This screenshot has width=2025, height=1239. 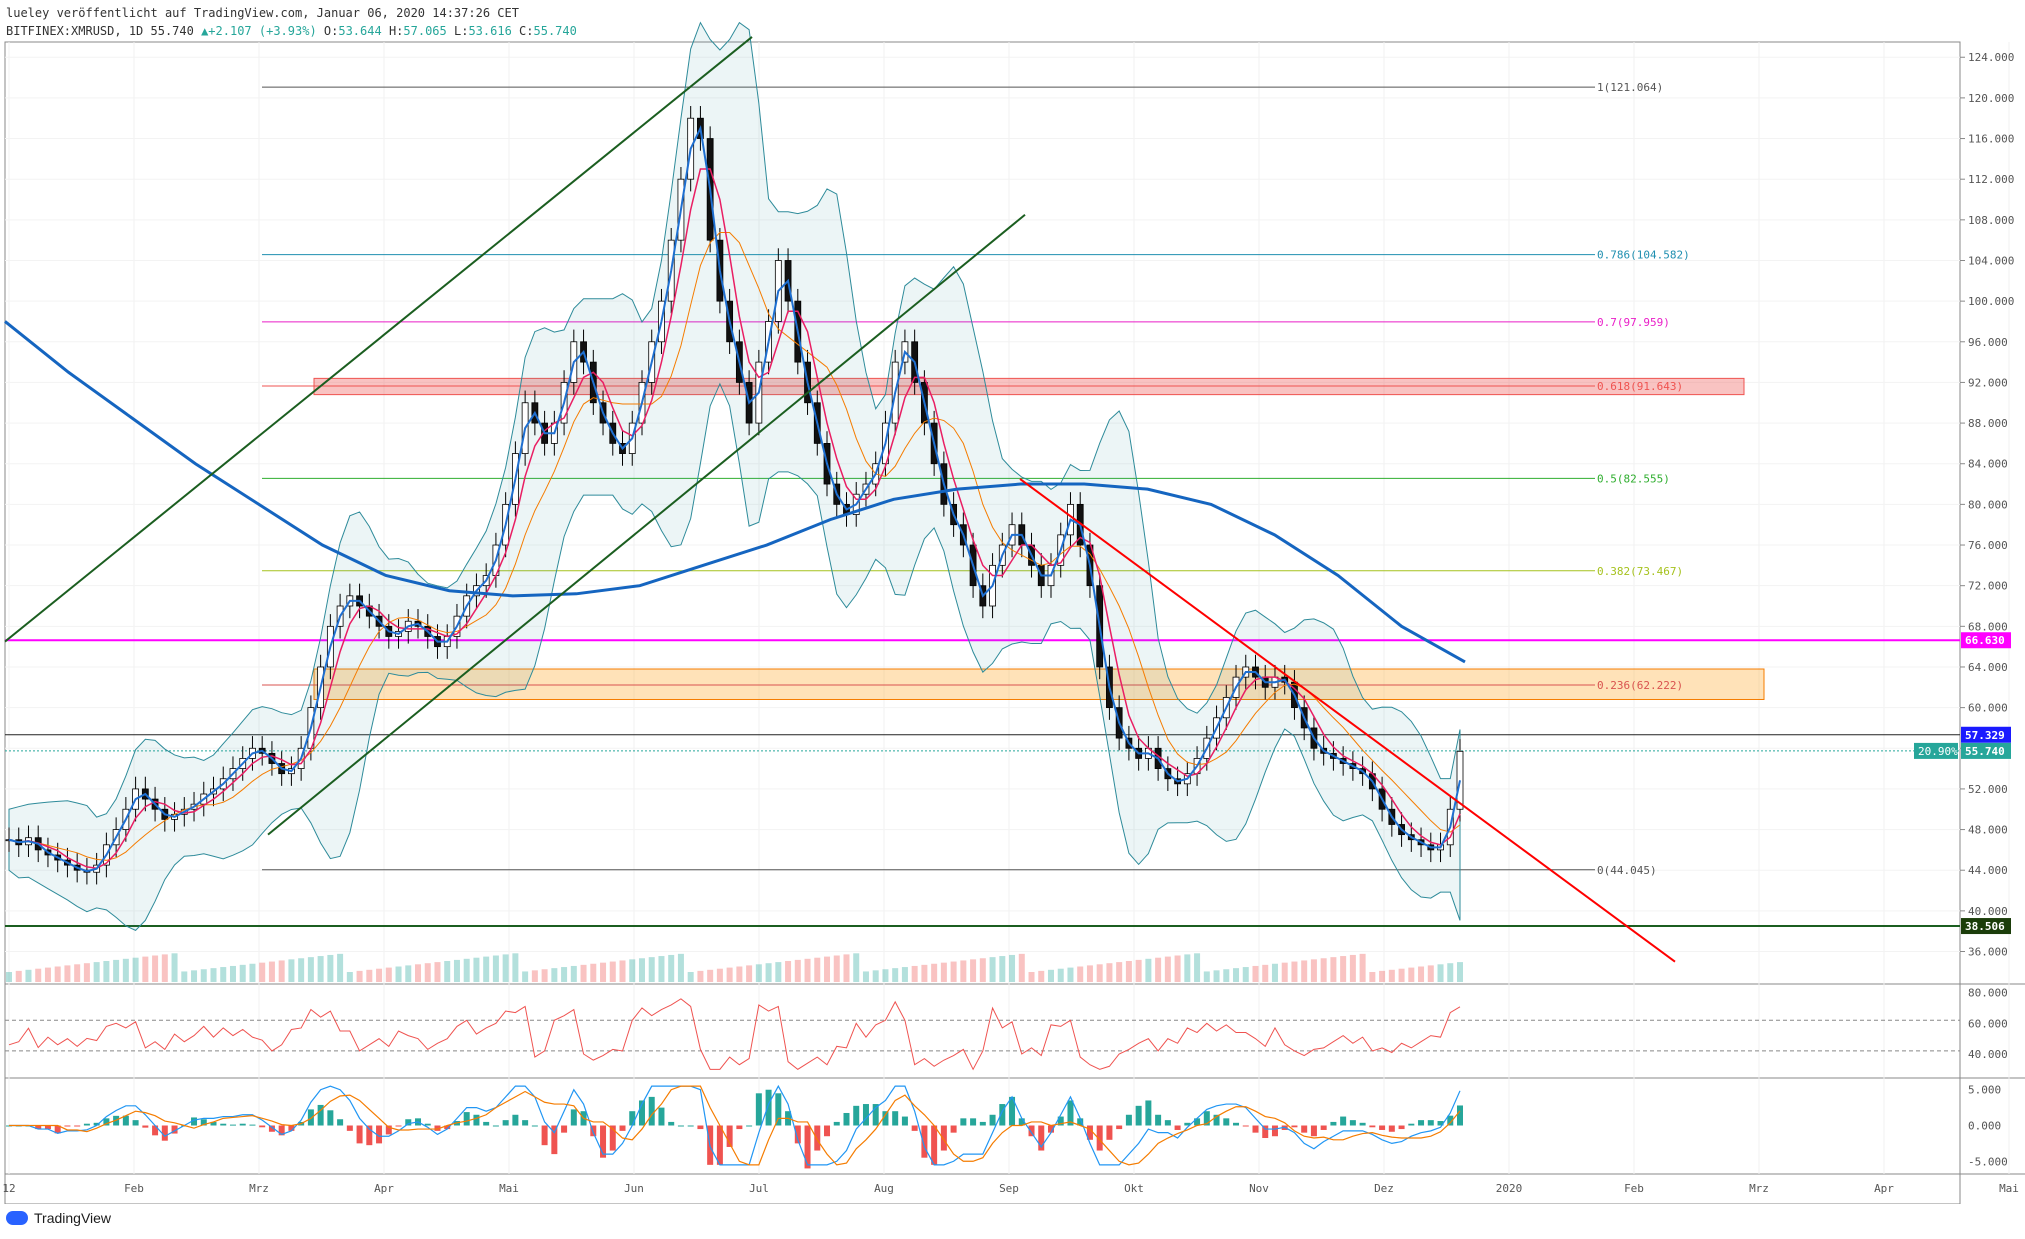 What do you see at coordinates (1991, 179) in the screenshot?
I see `y-tick-label: 112.000` at bounding box center [1991, 179].